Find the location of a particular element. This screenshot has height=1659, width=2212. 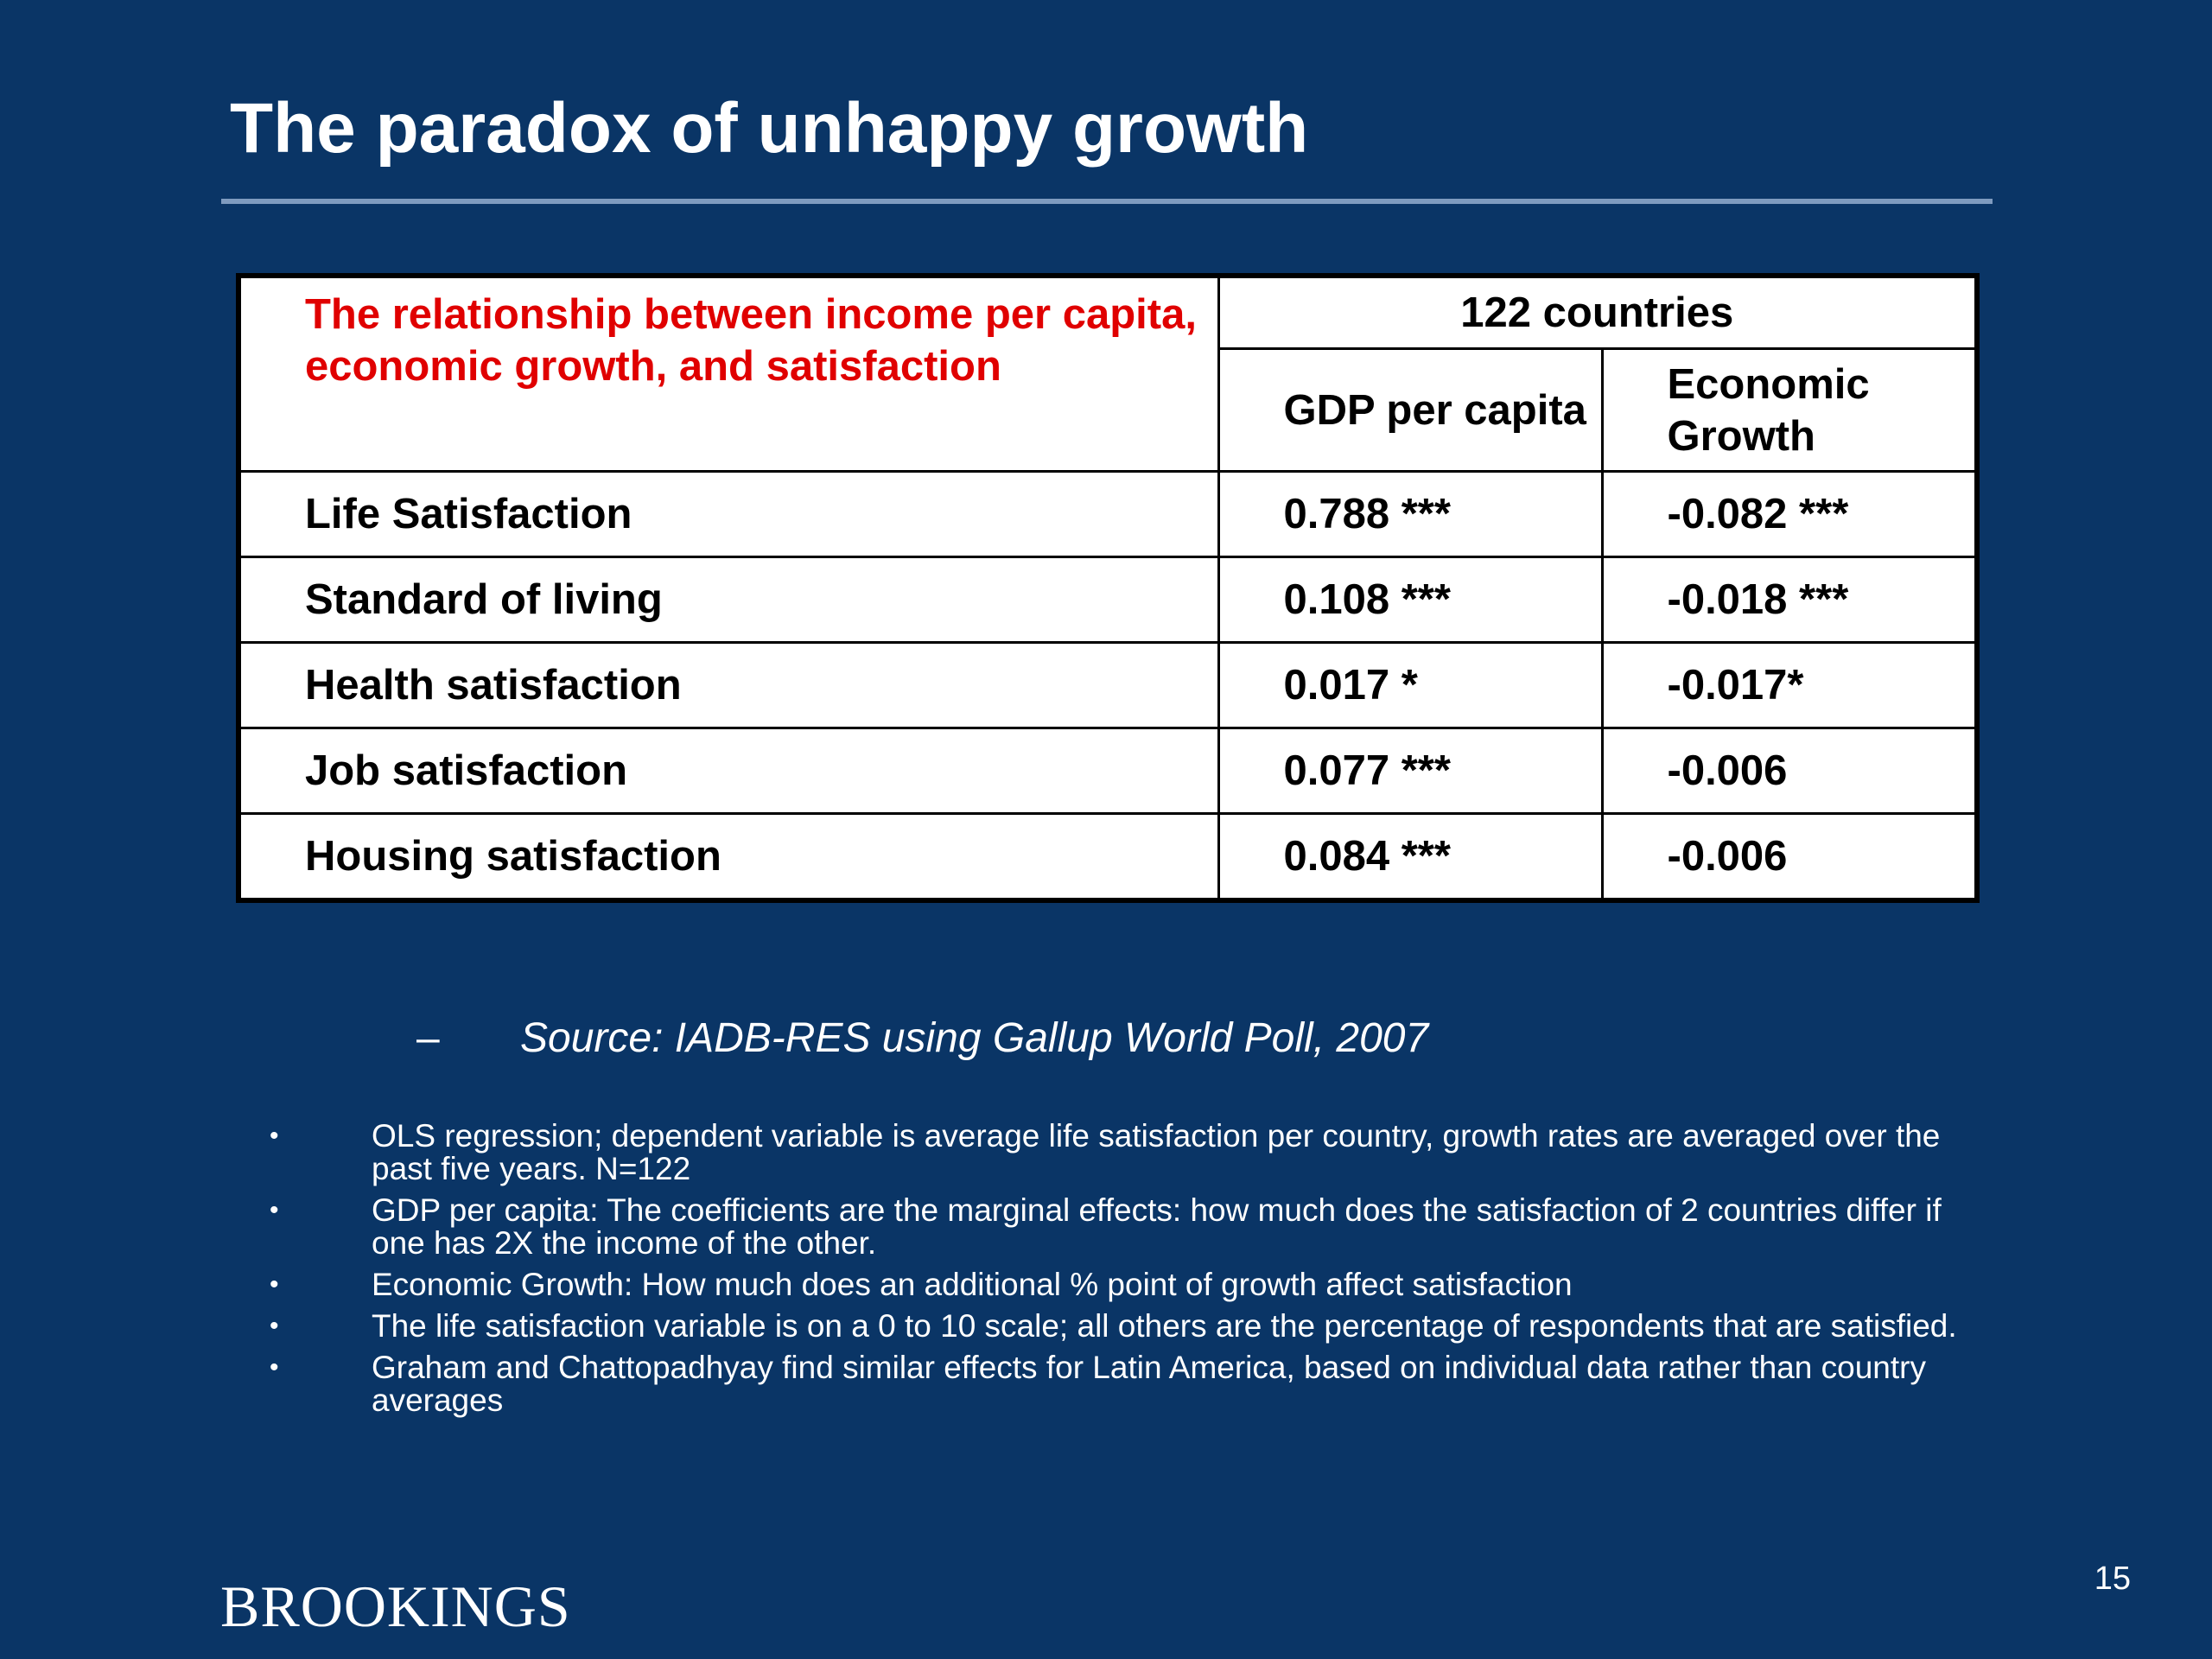

table-row: Standard of living 0.108 *** -0.018 *** is located at coordinates (1108, 600).